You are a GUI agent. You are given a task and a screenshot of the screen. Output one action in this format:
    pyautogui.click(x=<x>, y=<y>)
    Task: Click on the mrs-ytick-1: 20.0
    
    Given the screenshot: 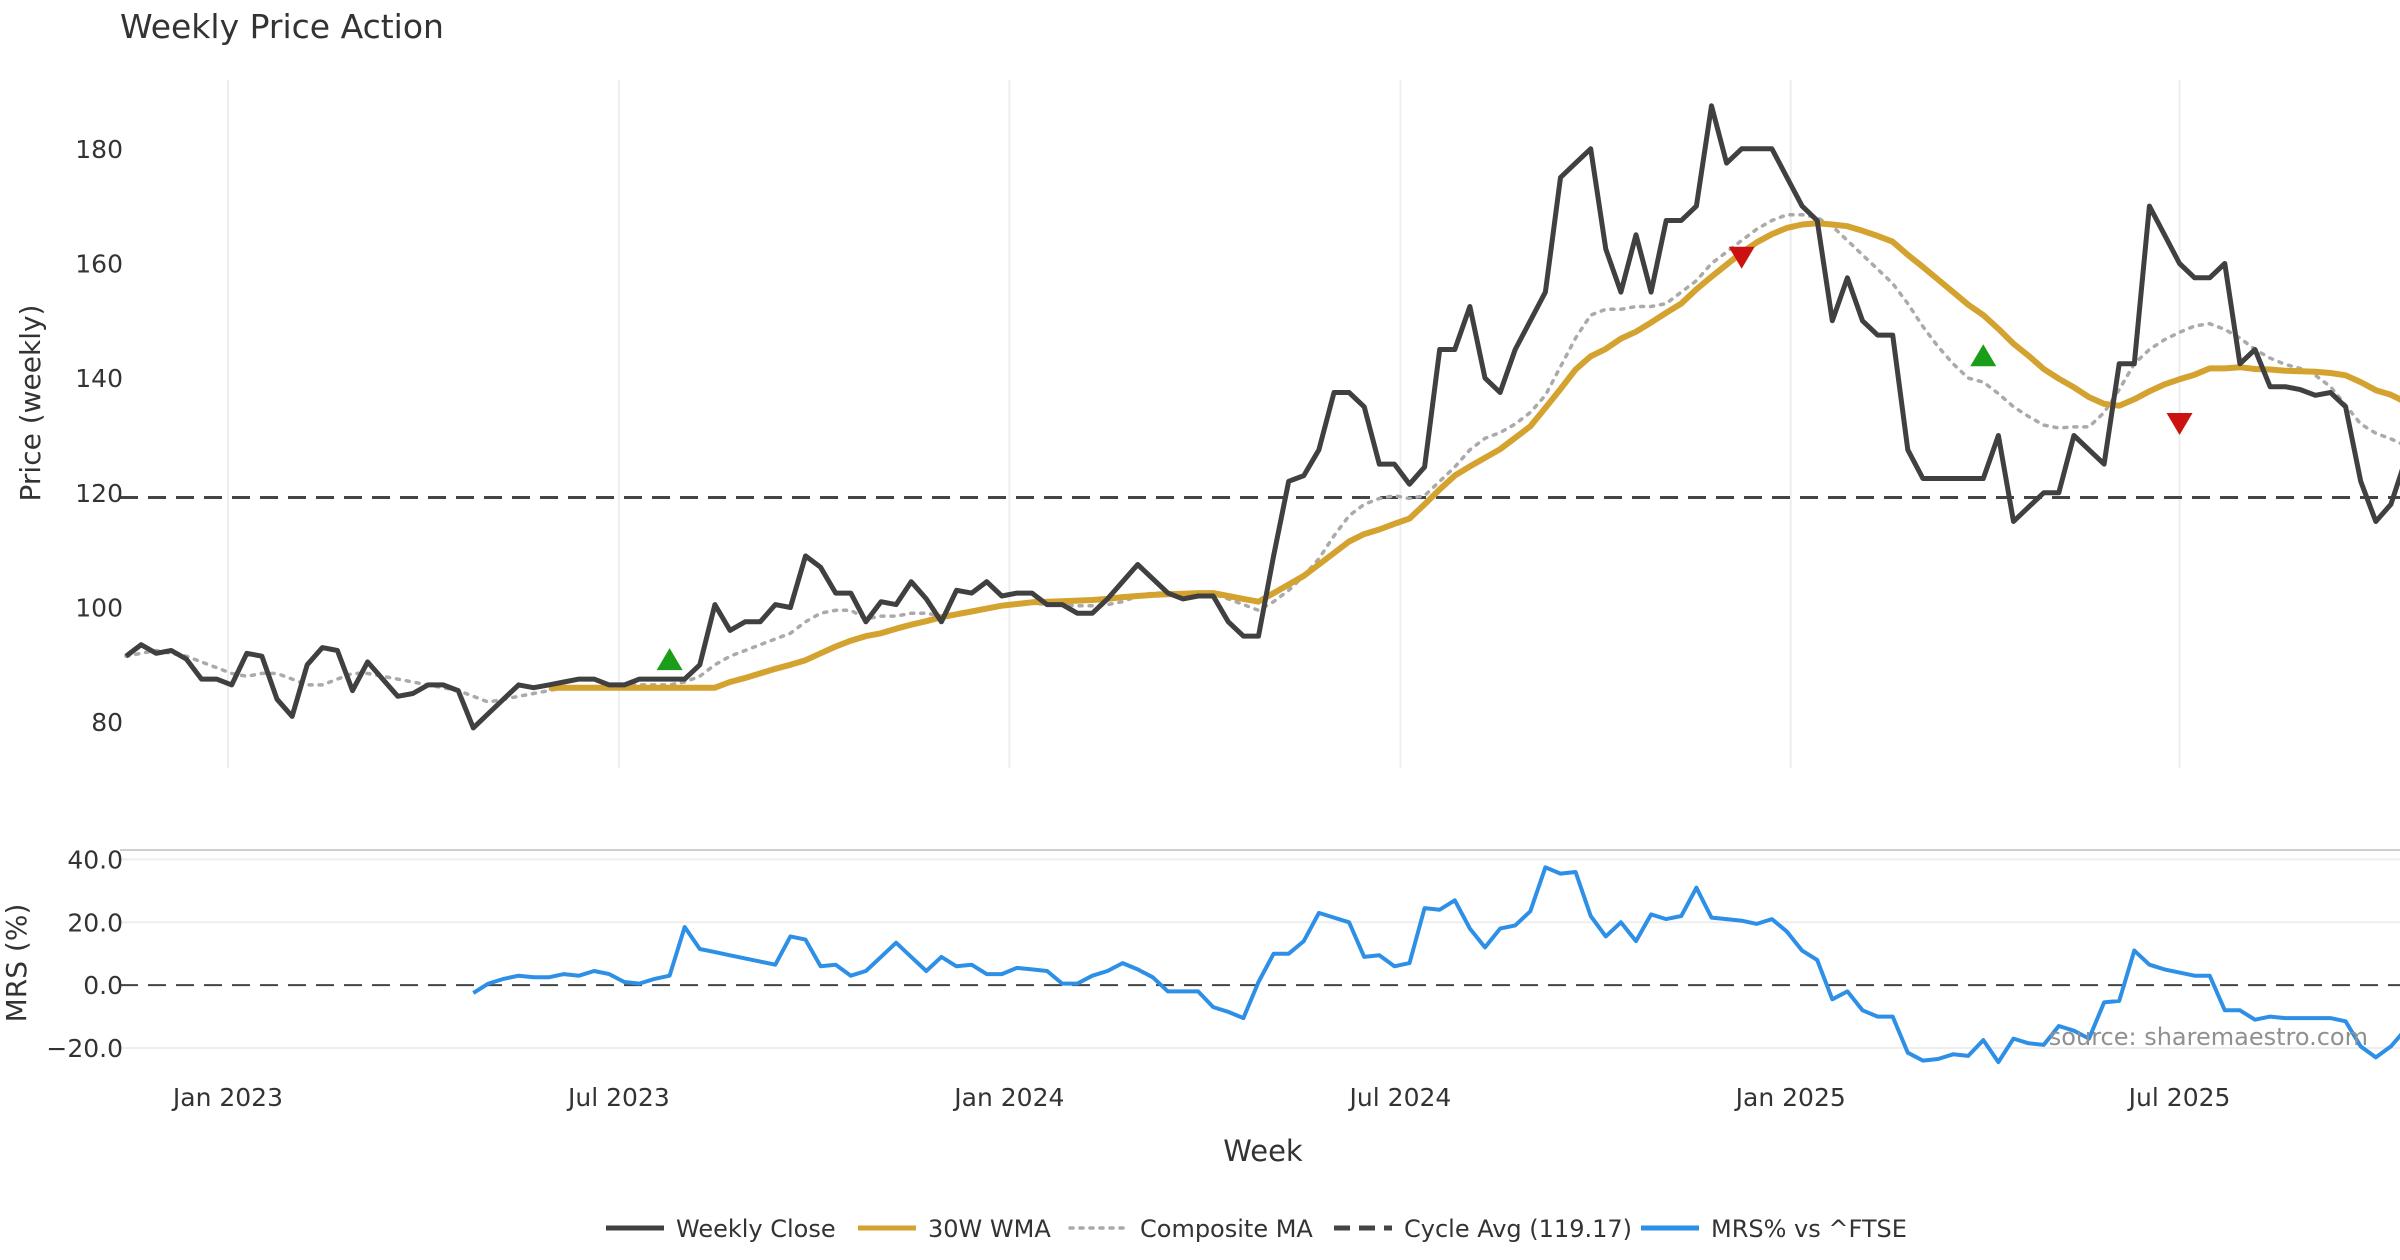 What is the action you would take?
    pyautogui.click(x=95, y=922)
    